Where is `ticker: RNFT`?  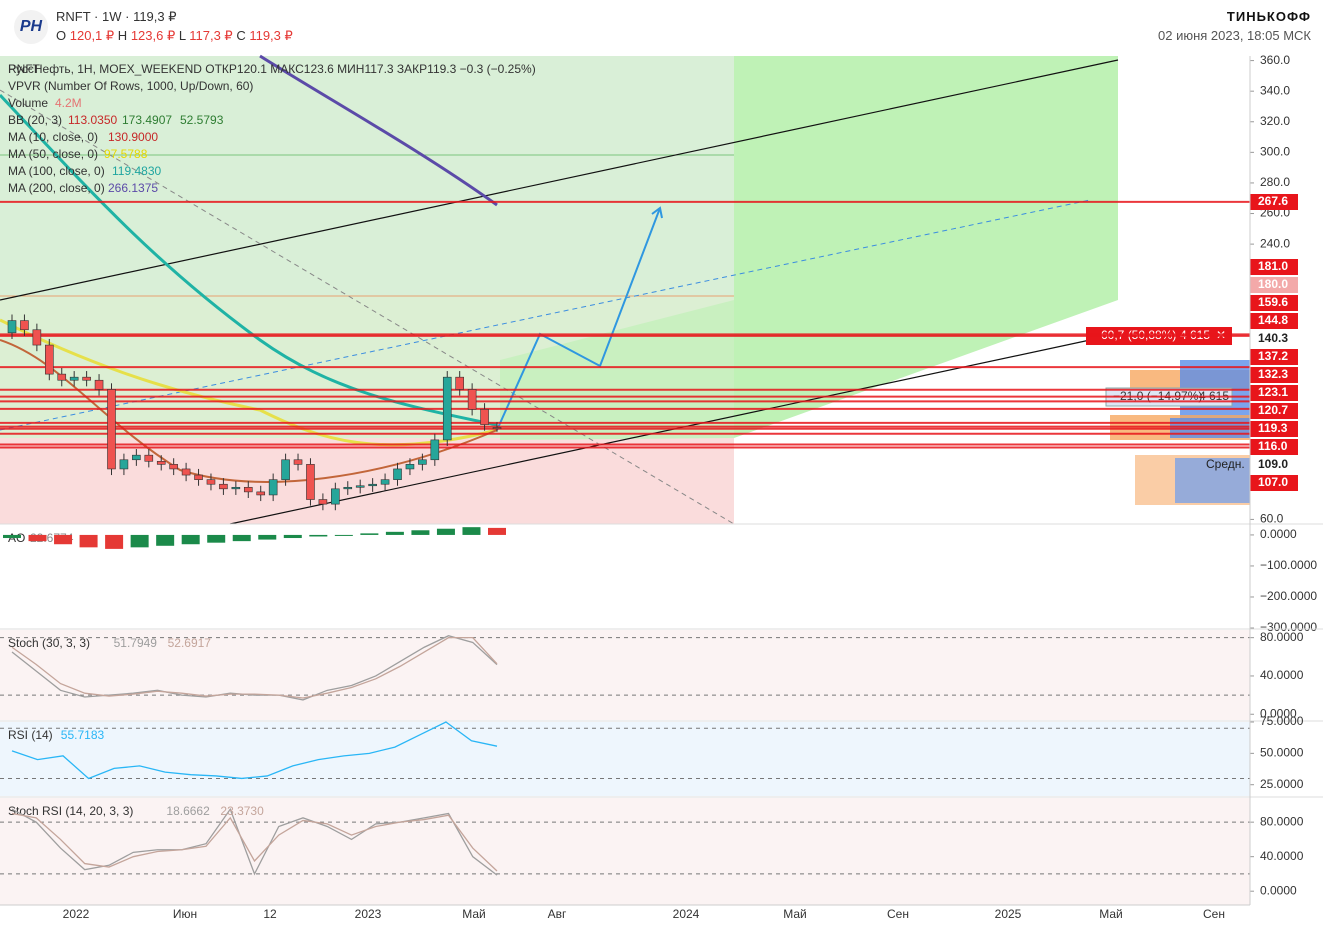 ticker: RNFT is located at coordinates (73, 16).